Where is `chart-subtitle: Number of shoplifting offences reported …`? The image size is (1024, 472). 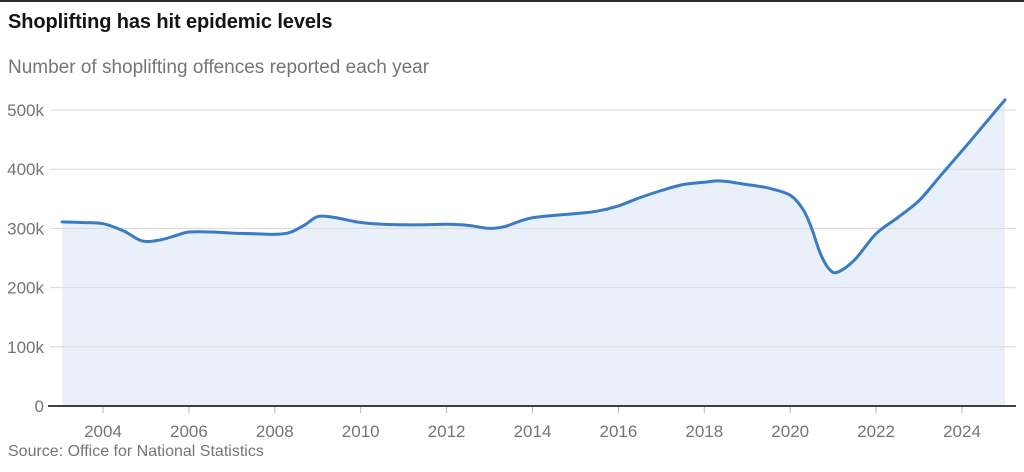
chart-subtitle: Number of shoplifting offences reported … is located at coordinates (219, 67).